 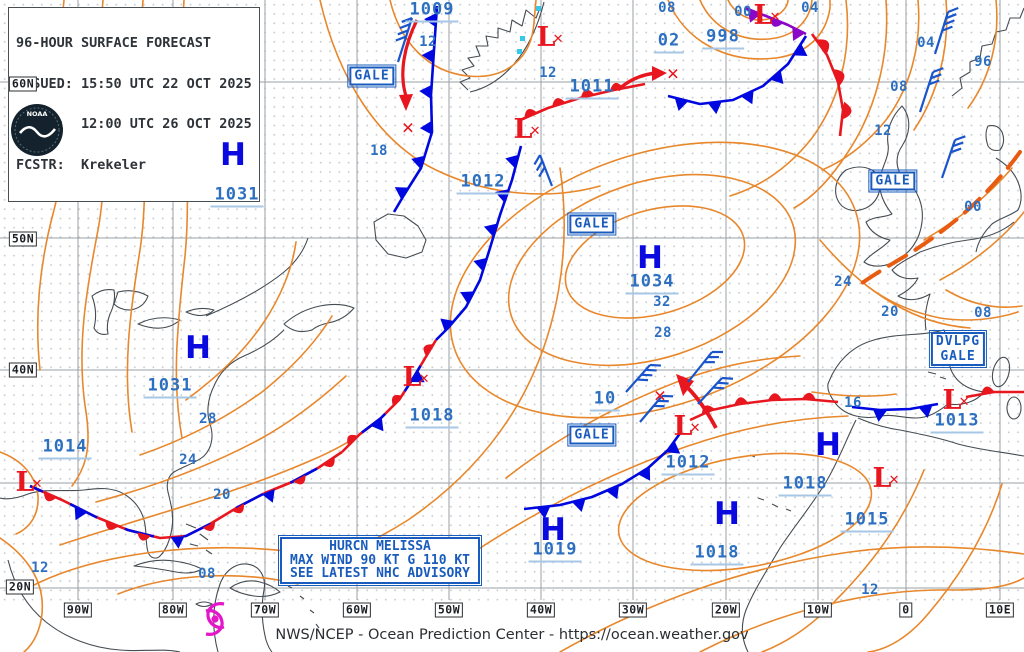 I want to click on coast-greenland, so click(x=500, y=49).